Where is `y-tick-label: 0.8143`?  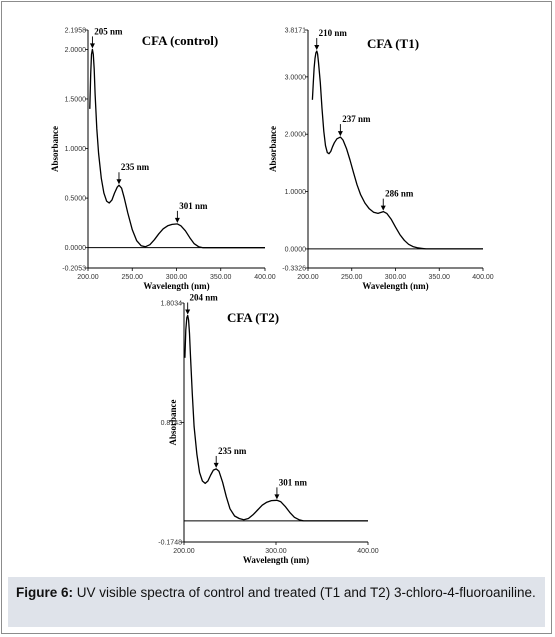 y-tick-label: 0.8143 is located at coordinates (172, 423).